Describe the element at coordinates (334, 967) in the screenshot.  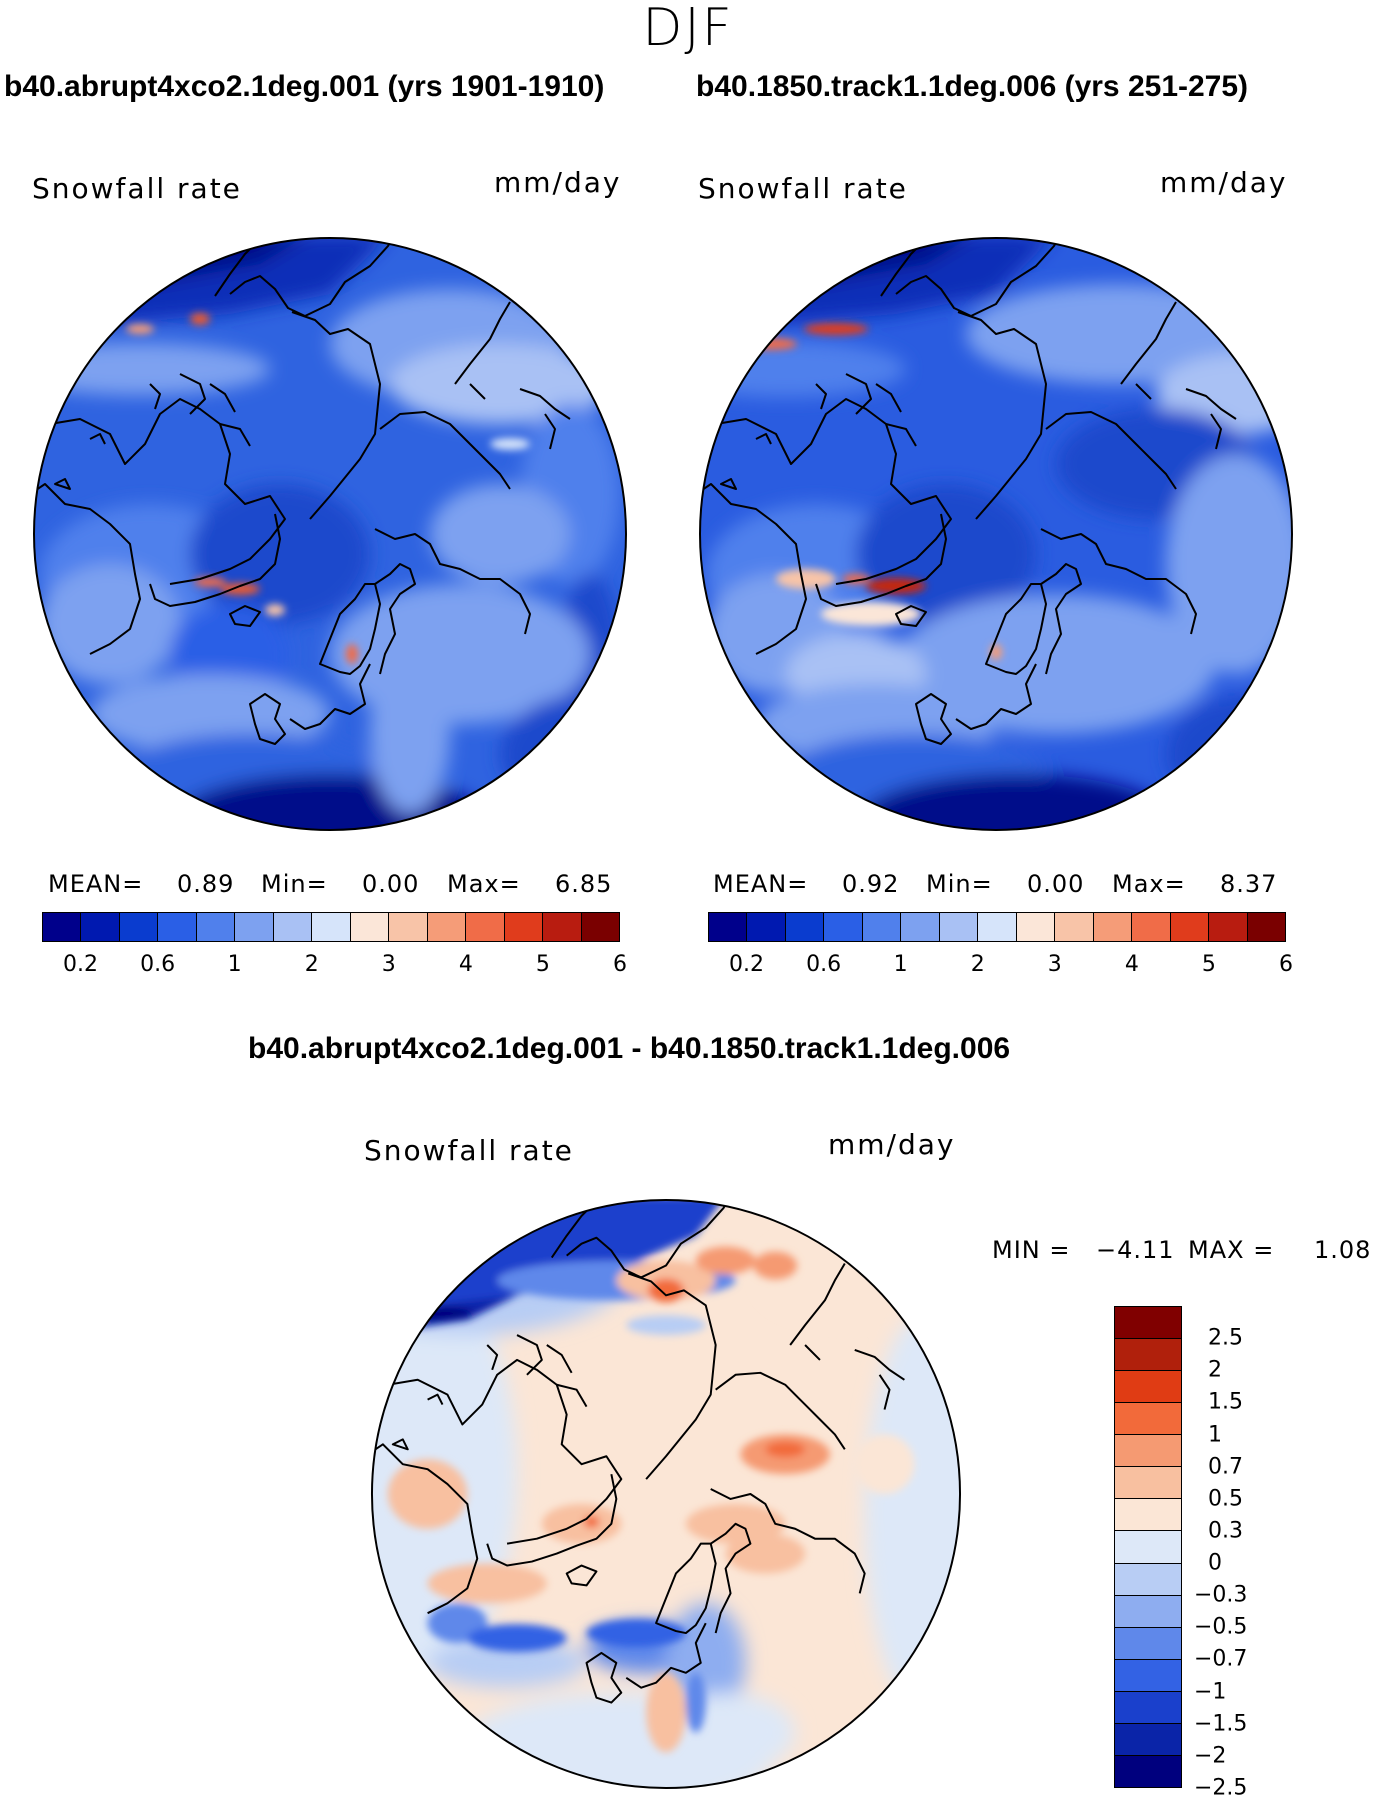
I see `left-colorbar-ticks: 0.2 0.6 1 2 3 4 5 6` at that location.